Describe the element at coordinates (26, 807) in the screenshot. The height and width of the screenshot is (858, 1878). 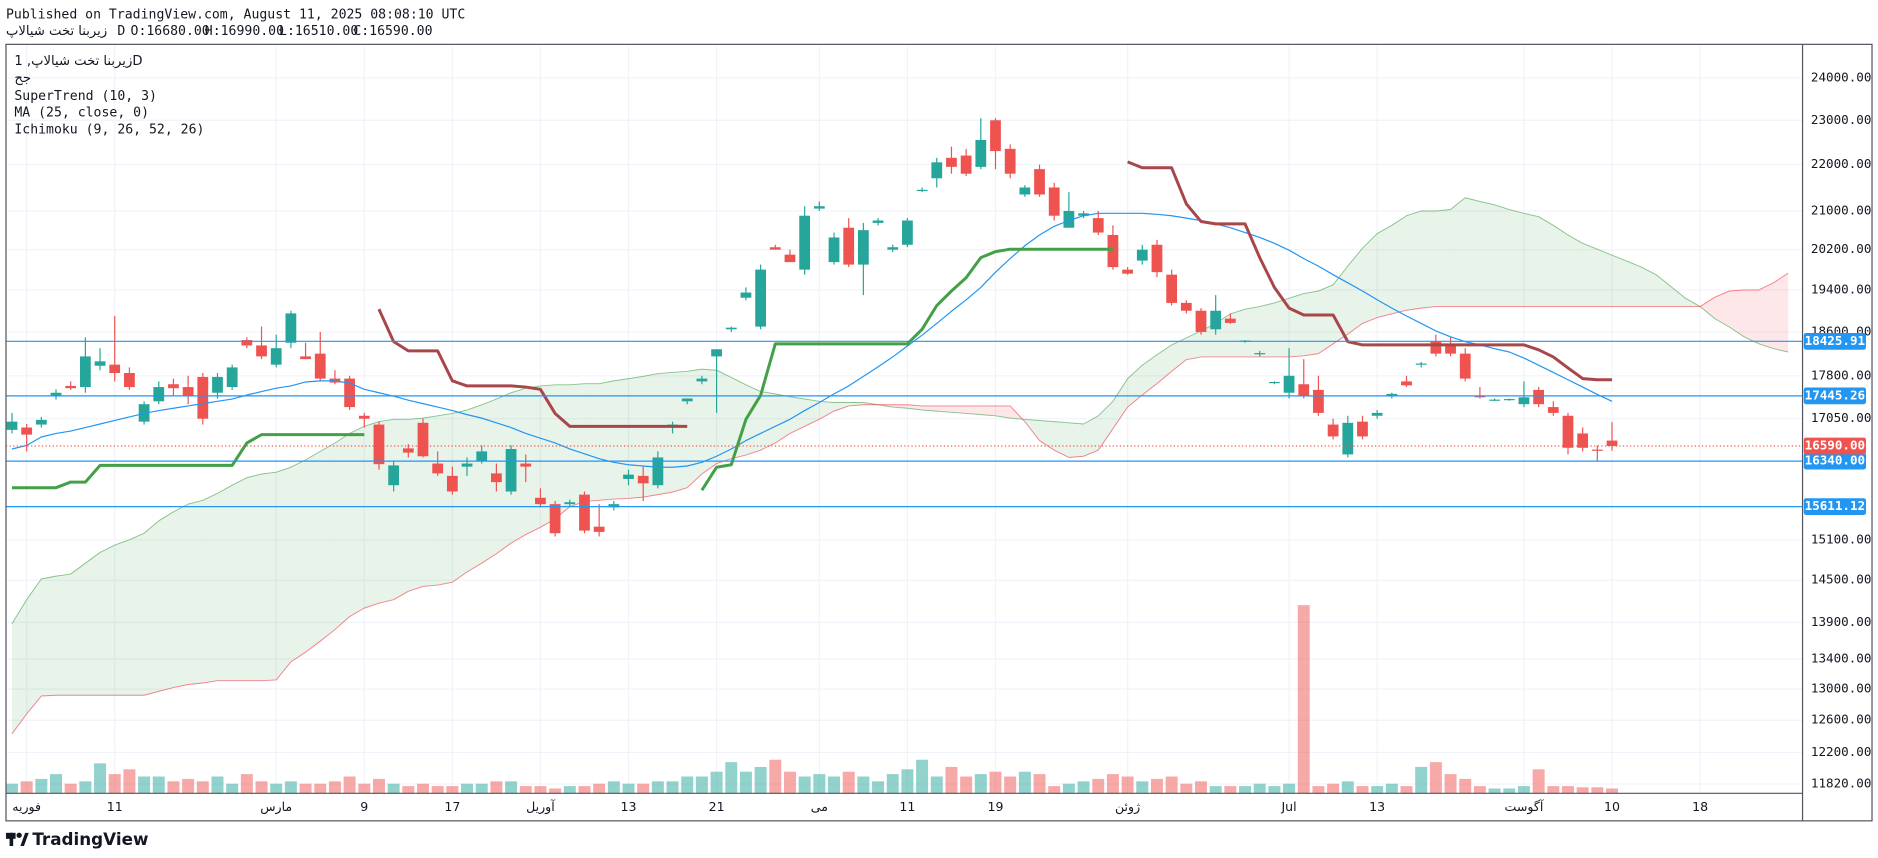
I see `x-tick-label: فوریه` at that location.